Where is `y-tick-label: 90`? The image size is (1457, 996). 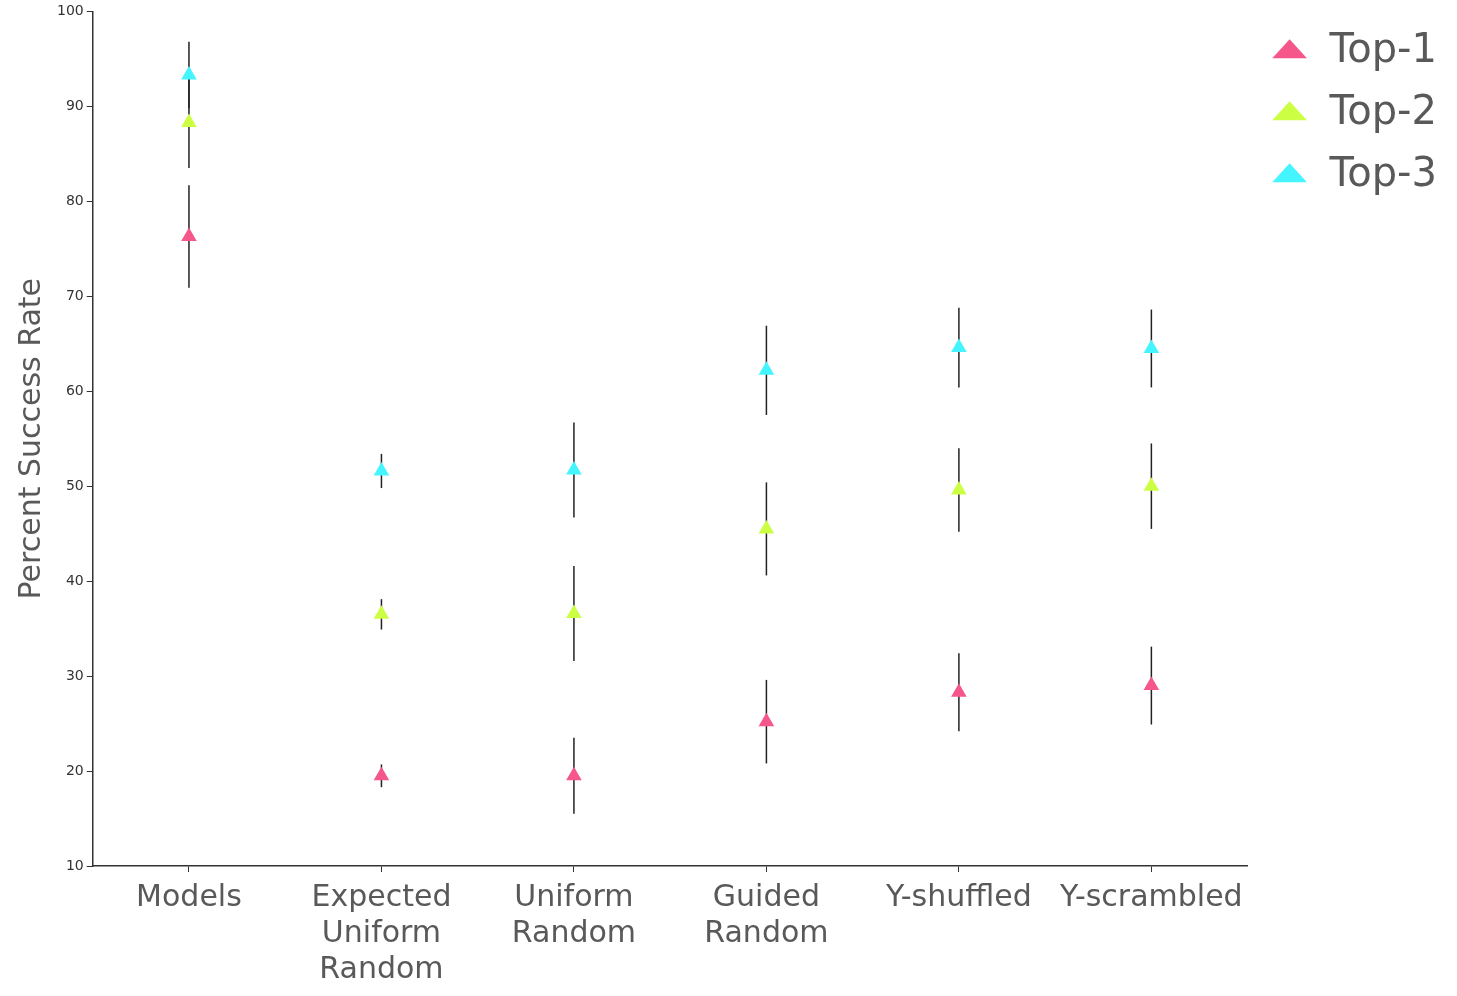
y-tick-label: 90 is located at coordinates (74, 105).